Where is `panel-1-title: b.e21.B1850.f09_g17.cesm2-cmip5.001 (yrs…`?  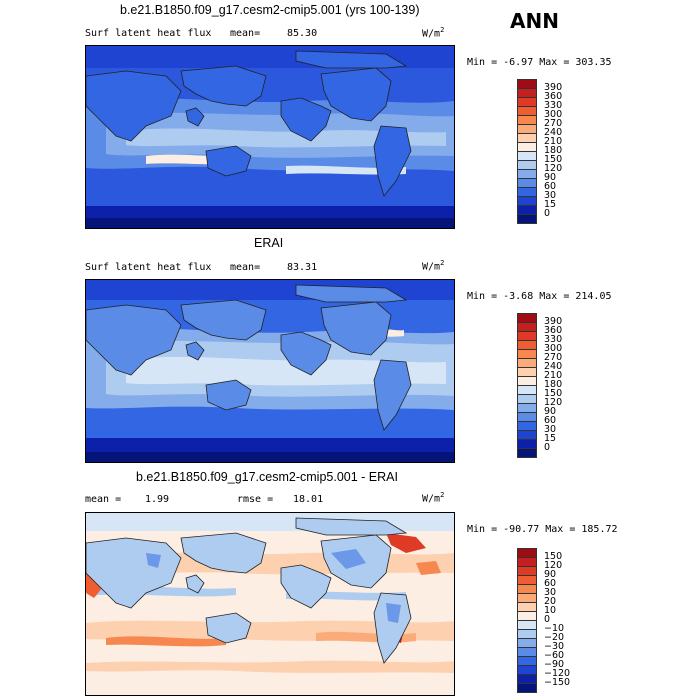 panel-1-title: b.e21.B1850.f09_g17.cesm2-cmip5.001 (yrs… is located at coordinates (270, 10).